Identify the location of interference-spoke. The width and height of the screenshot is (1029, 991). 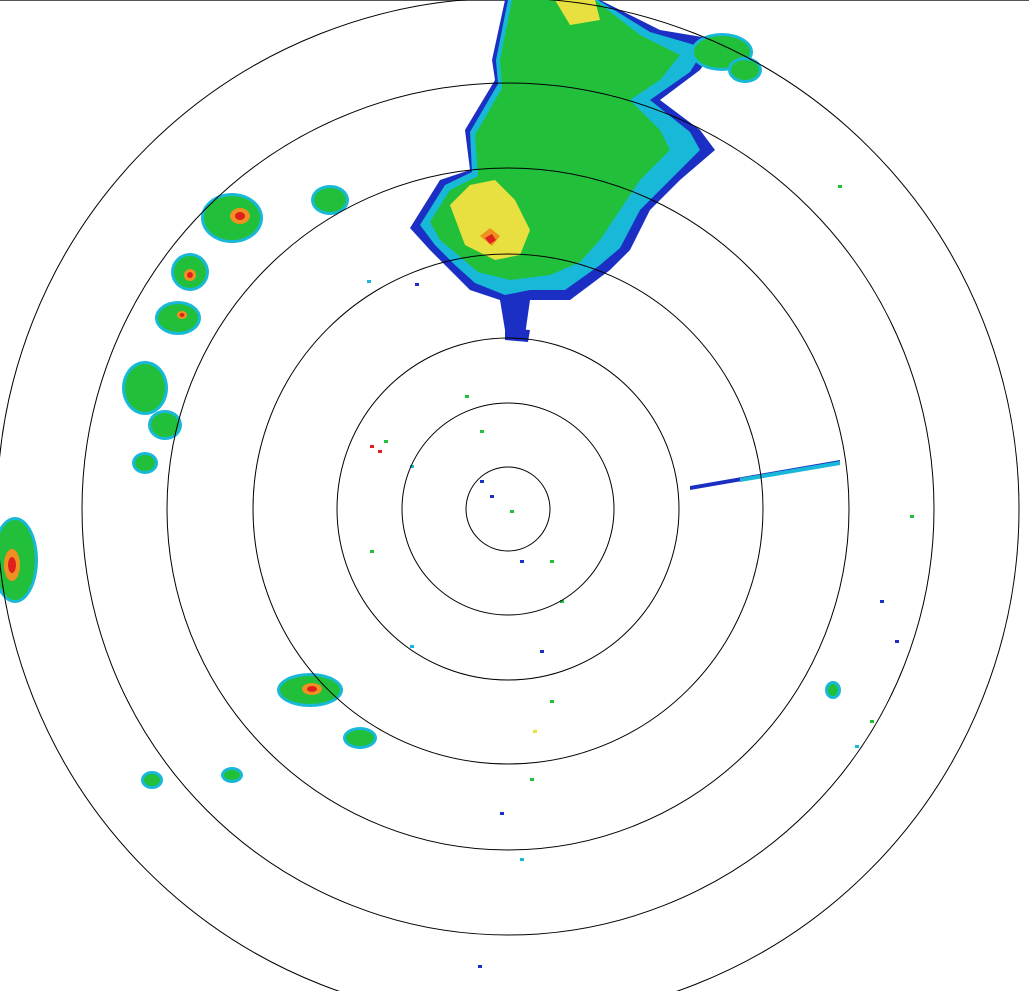
(790, 471).